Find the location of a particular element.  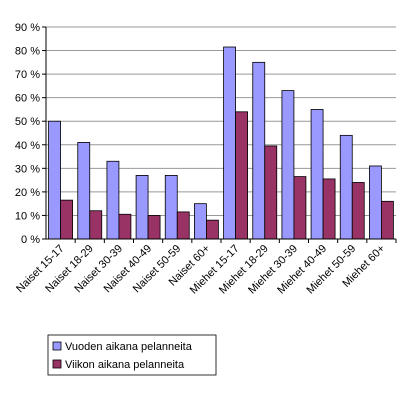

y-tick-label: 70 % is located at coordinates (27, 75).